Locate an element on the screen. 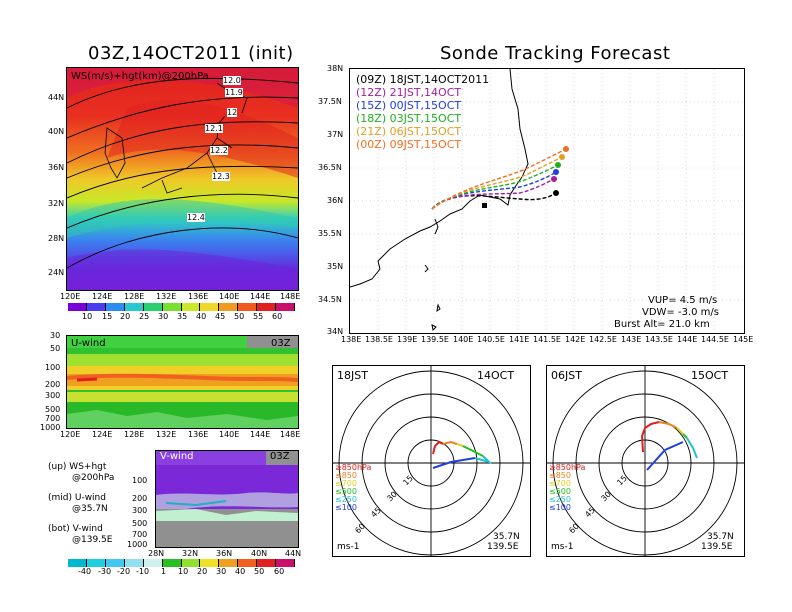 This screenshot has height=612, width=792. hodo1-time: 18JST is located at coordinates (352, 375).